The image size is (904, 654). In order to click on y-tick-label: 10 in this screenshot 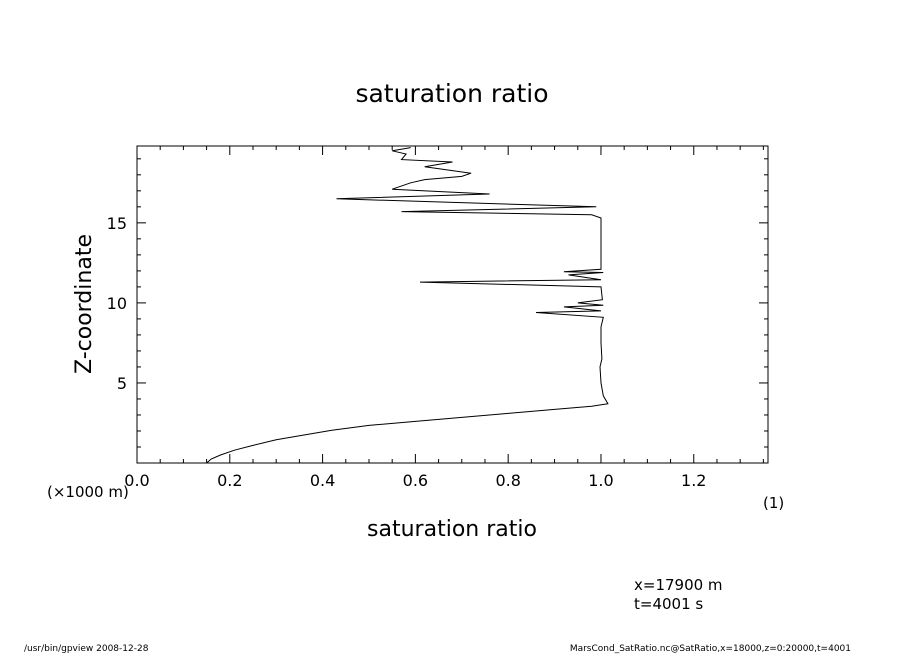, I will do `click(117, 303)`.